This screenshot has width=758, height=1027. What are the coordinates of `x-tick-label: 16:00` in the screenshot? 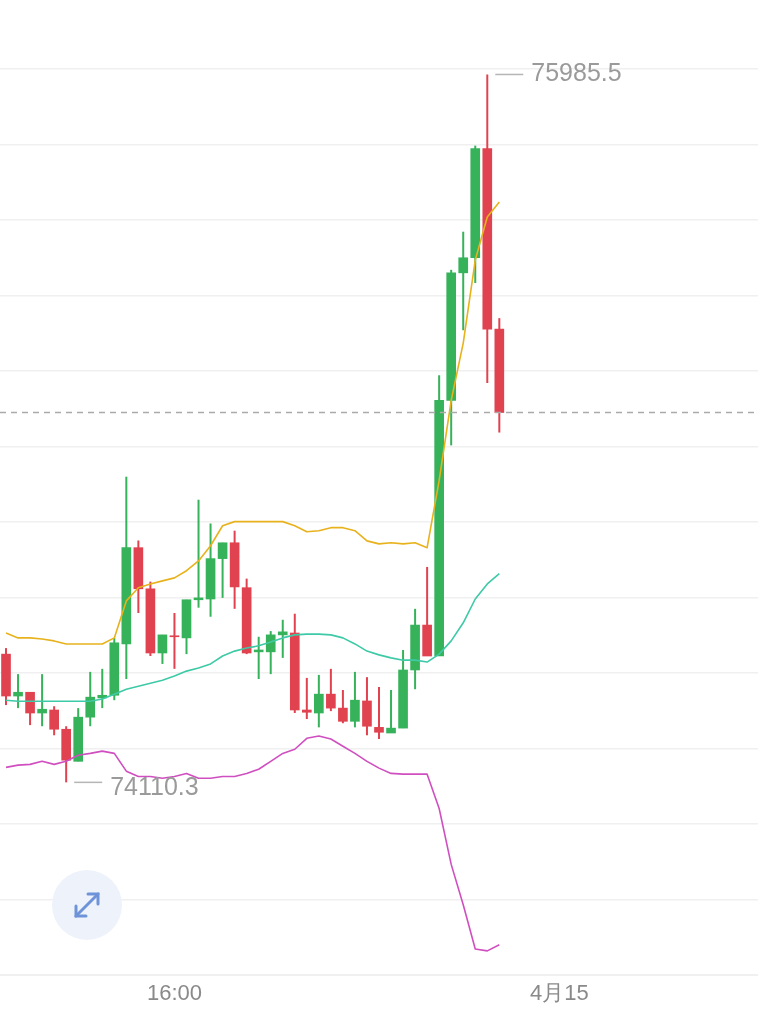 It's located at (174, 993).